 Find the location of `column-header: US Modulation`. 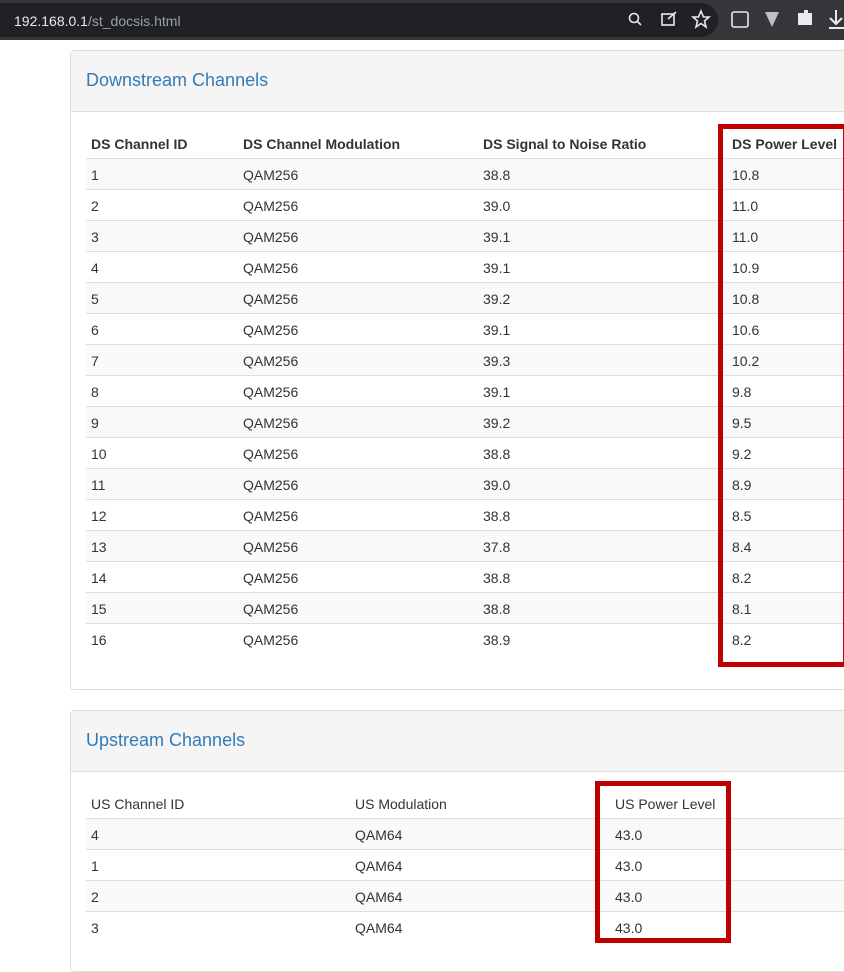

column-header: US Modulation is located at coordinates (401, 804).